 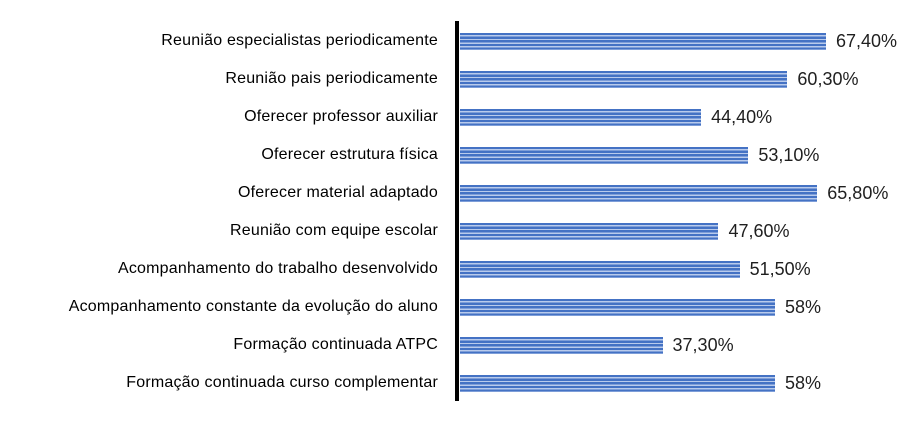 What do you see at coordinates (742, 116) in the screenshot?
I see `value-label: 44,40%` at bounding box center [742, 116].